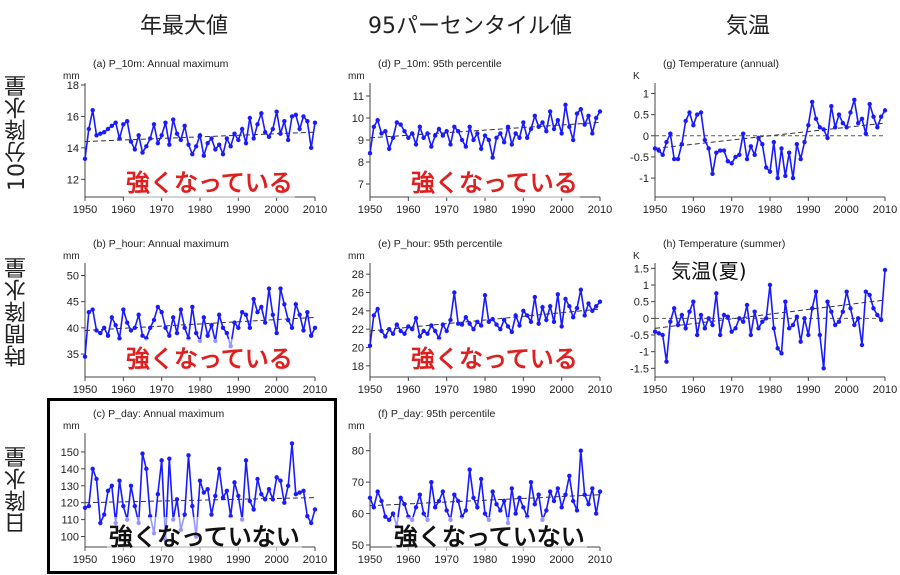 The width and height of the screenshot is (900, 575). I want to click on column-header-annual-max: 年最大値, so click(184, 26).